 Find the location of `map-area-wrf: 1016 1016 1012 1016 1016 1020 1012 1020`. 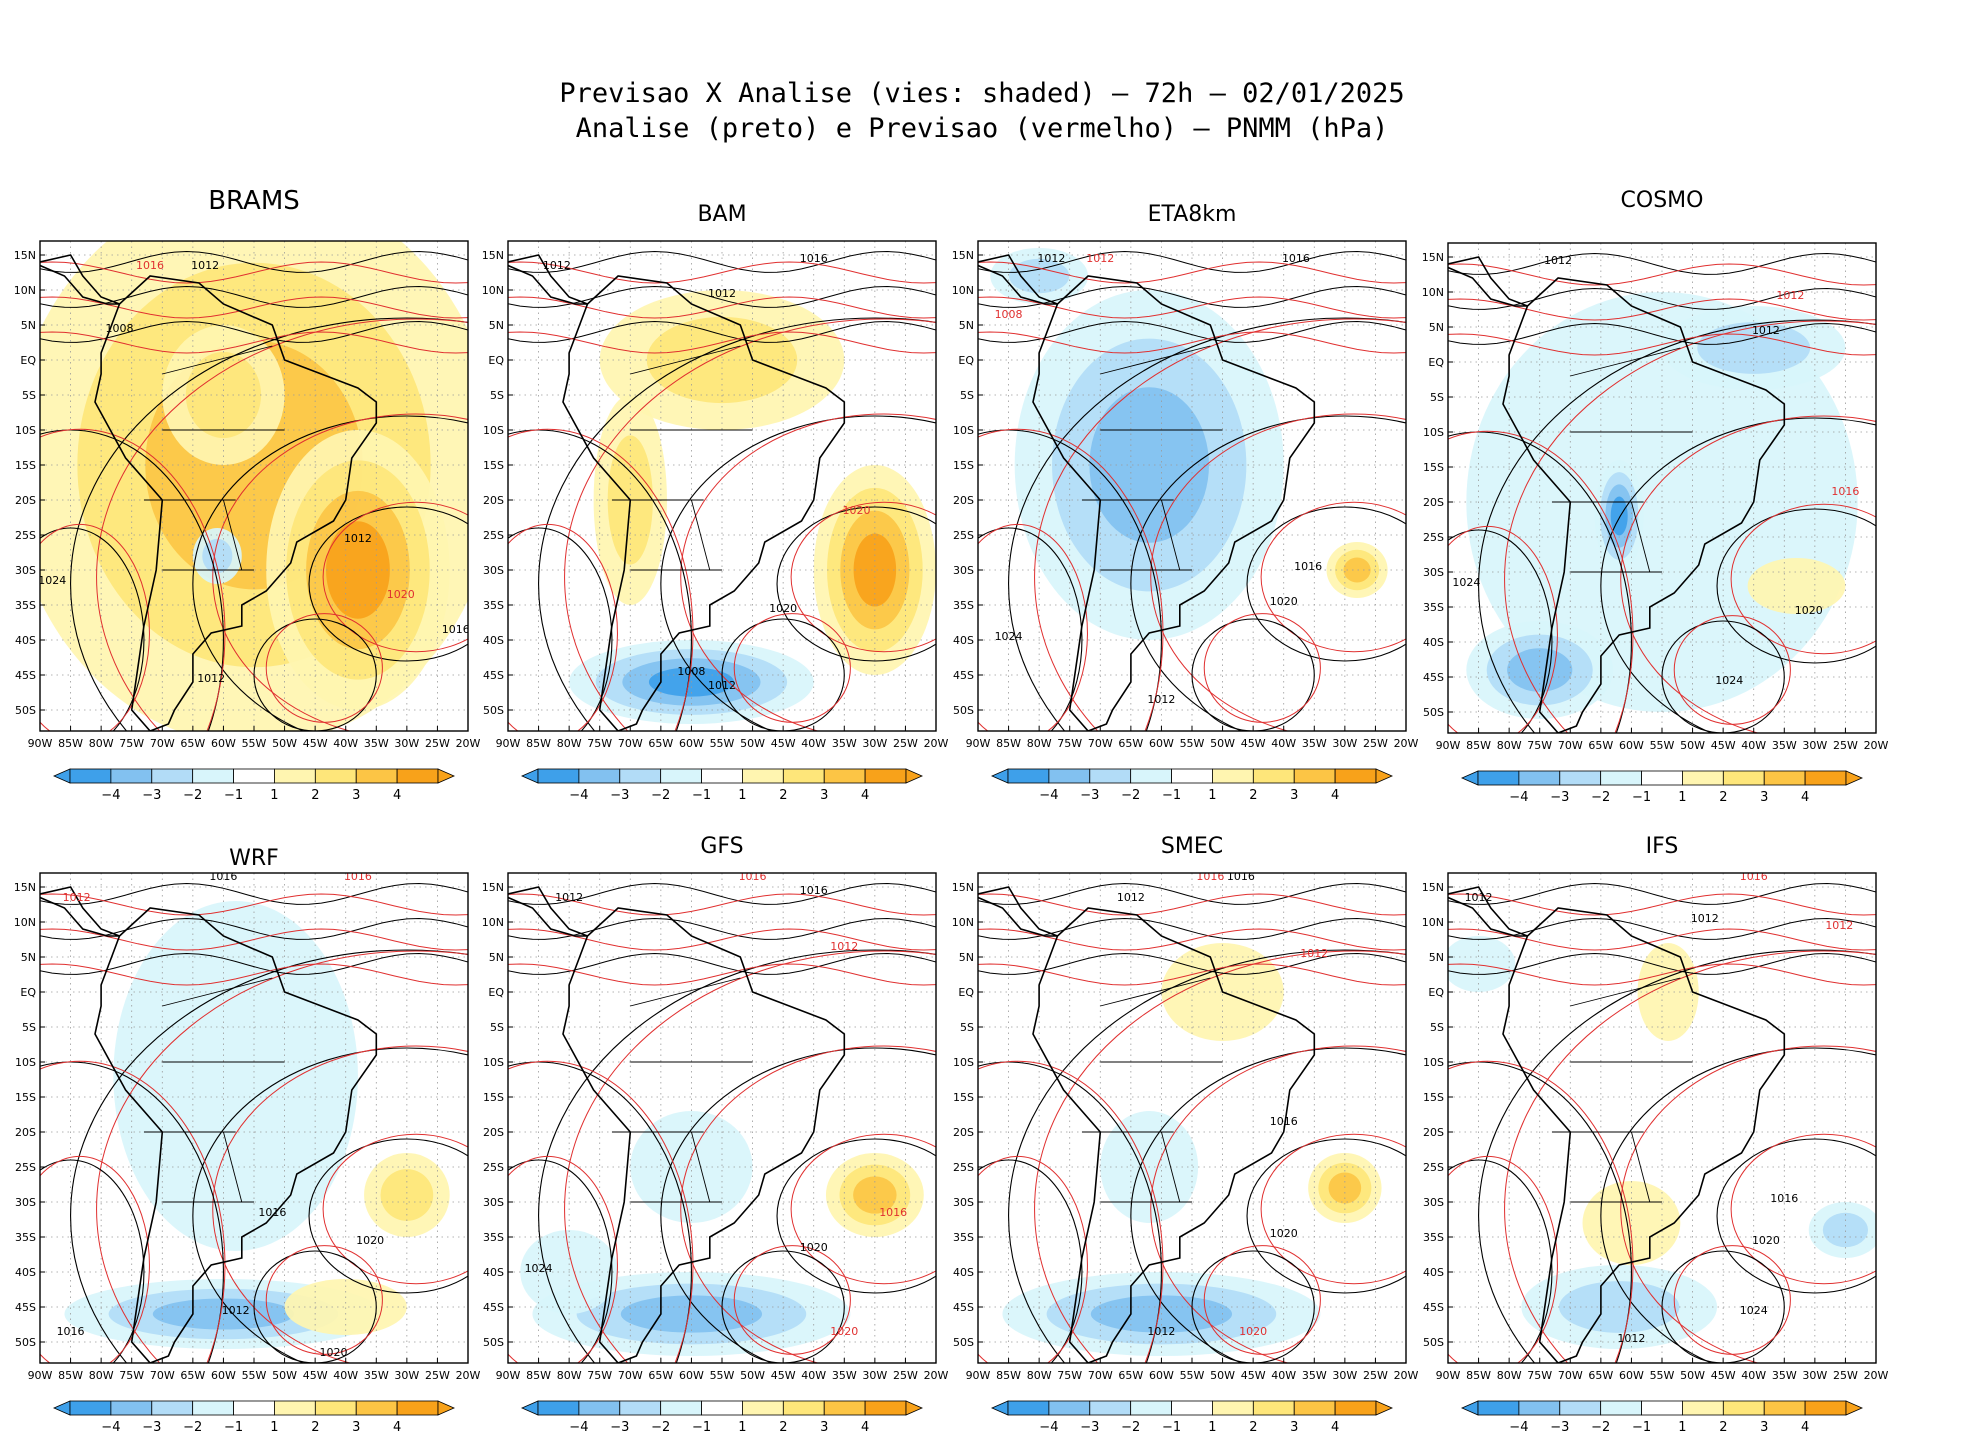

map-area-wrf: 1016 1016 1012 1016 1016 1020 1012 1020 is located at coordinates (254, 1118).